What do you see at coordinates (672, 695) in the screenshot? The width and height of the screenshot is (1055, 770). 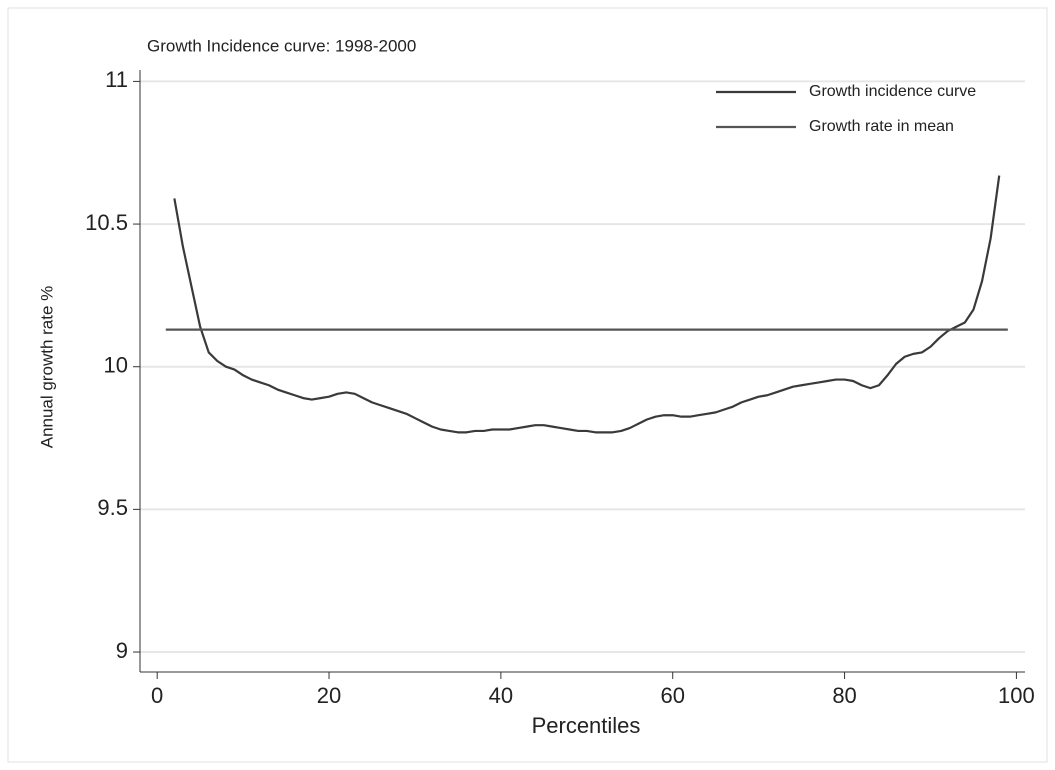 I see `x-tick-label: 60` at bounding box center [672, 695].